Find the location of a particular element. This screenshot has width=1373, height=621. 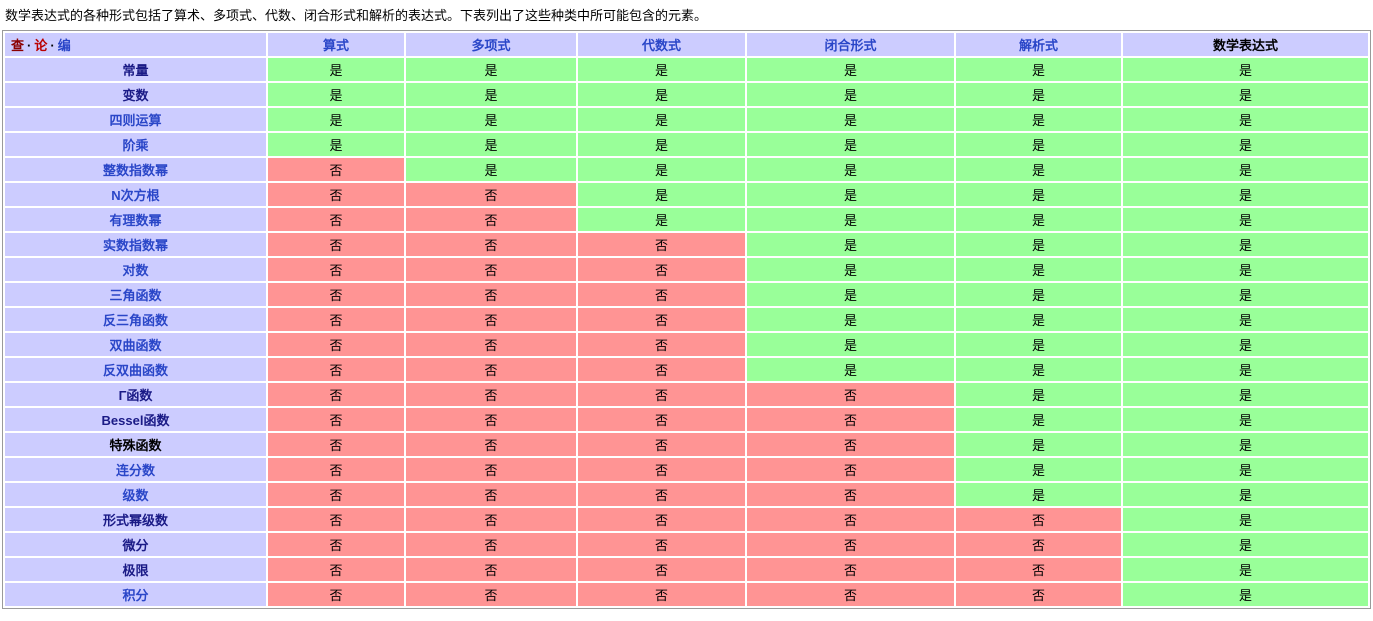

row-label-link: 微分 is located at coordinates (135, 545).